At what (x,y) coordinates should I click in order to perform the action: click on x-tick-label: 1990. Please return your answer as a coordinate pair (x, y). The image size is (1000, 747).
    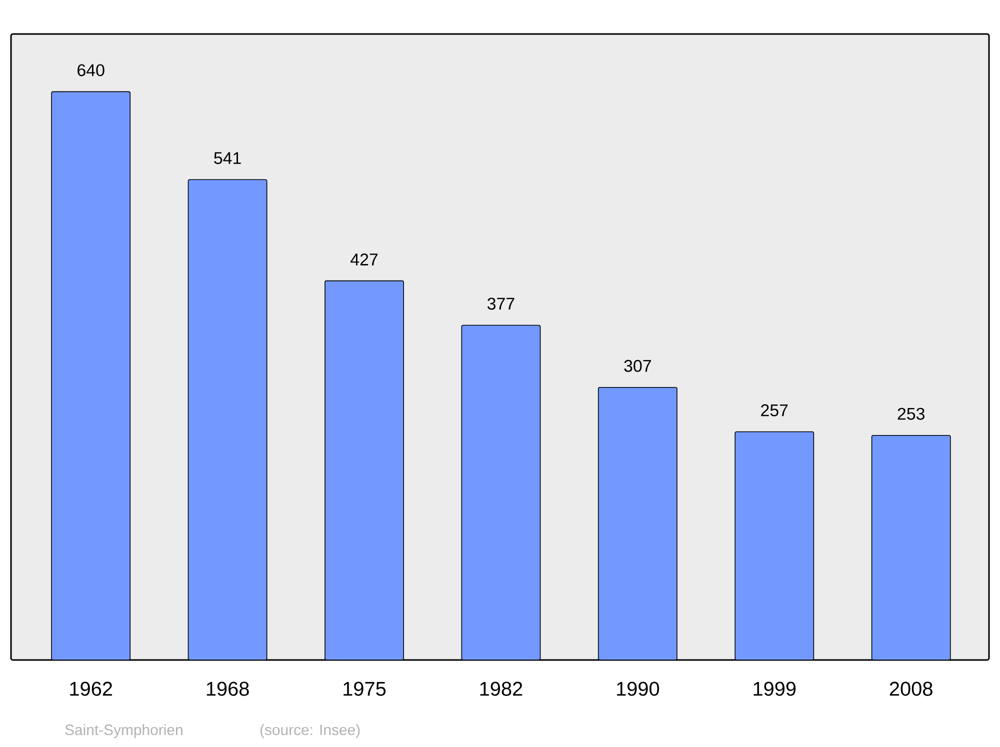
    Looking at the image, I should click on (638, 689).